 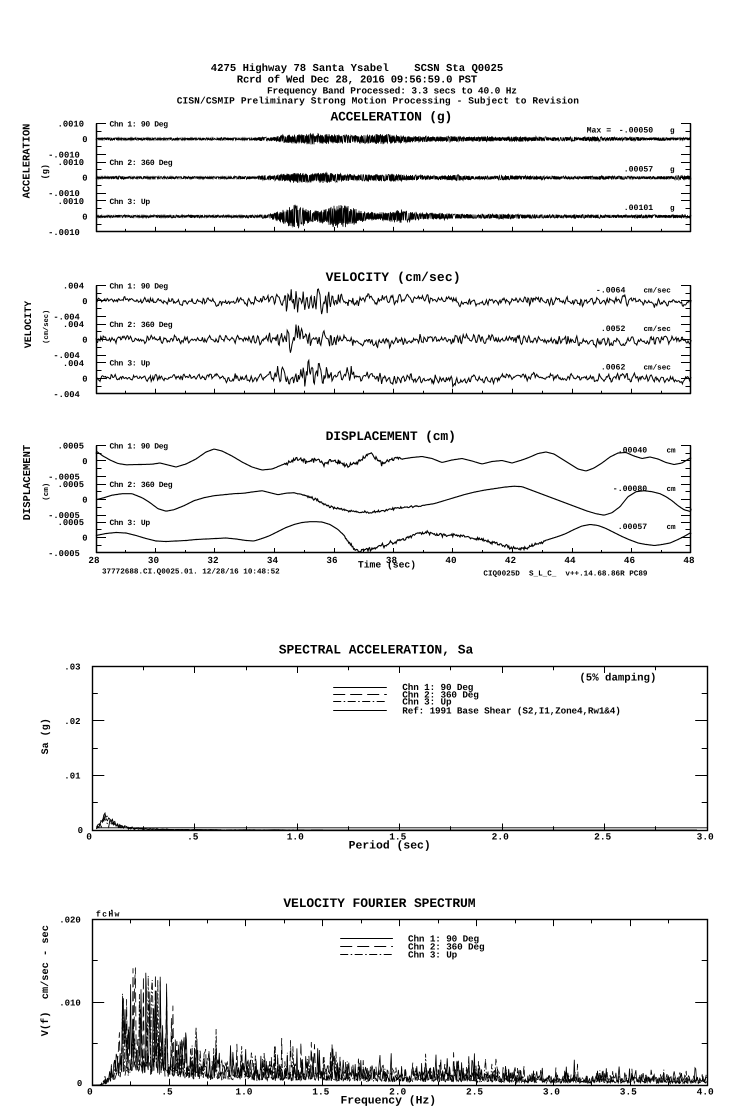 I want to click on svg-text: 36, so click(x=332, y=560).